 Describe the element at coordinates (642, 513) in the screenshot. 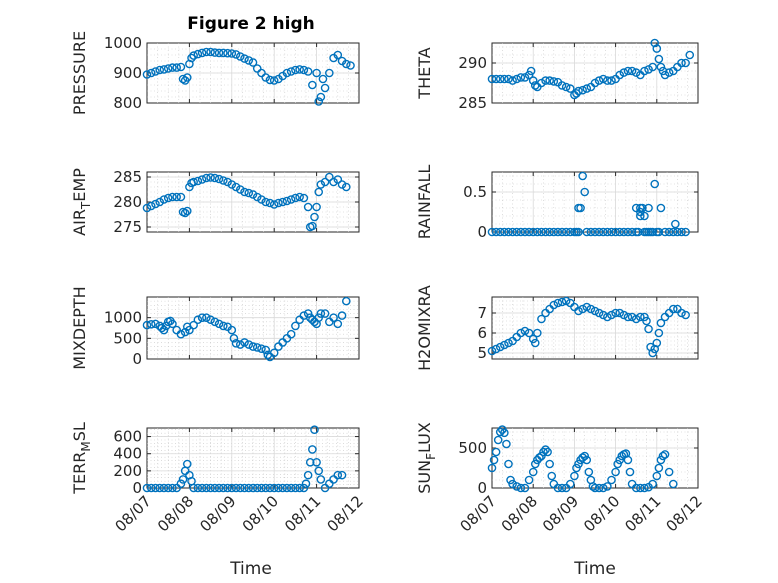

I see `x-tick-label: 08/11` at that location.